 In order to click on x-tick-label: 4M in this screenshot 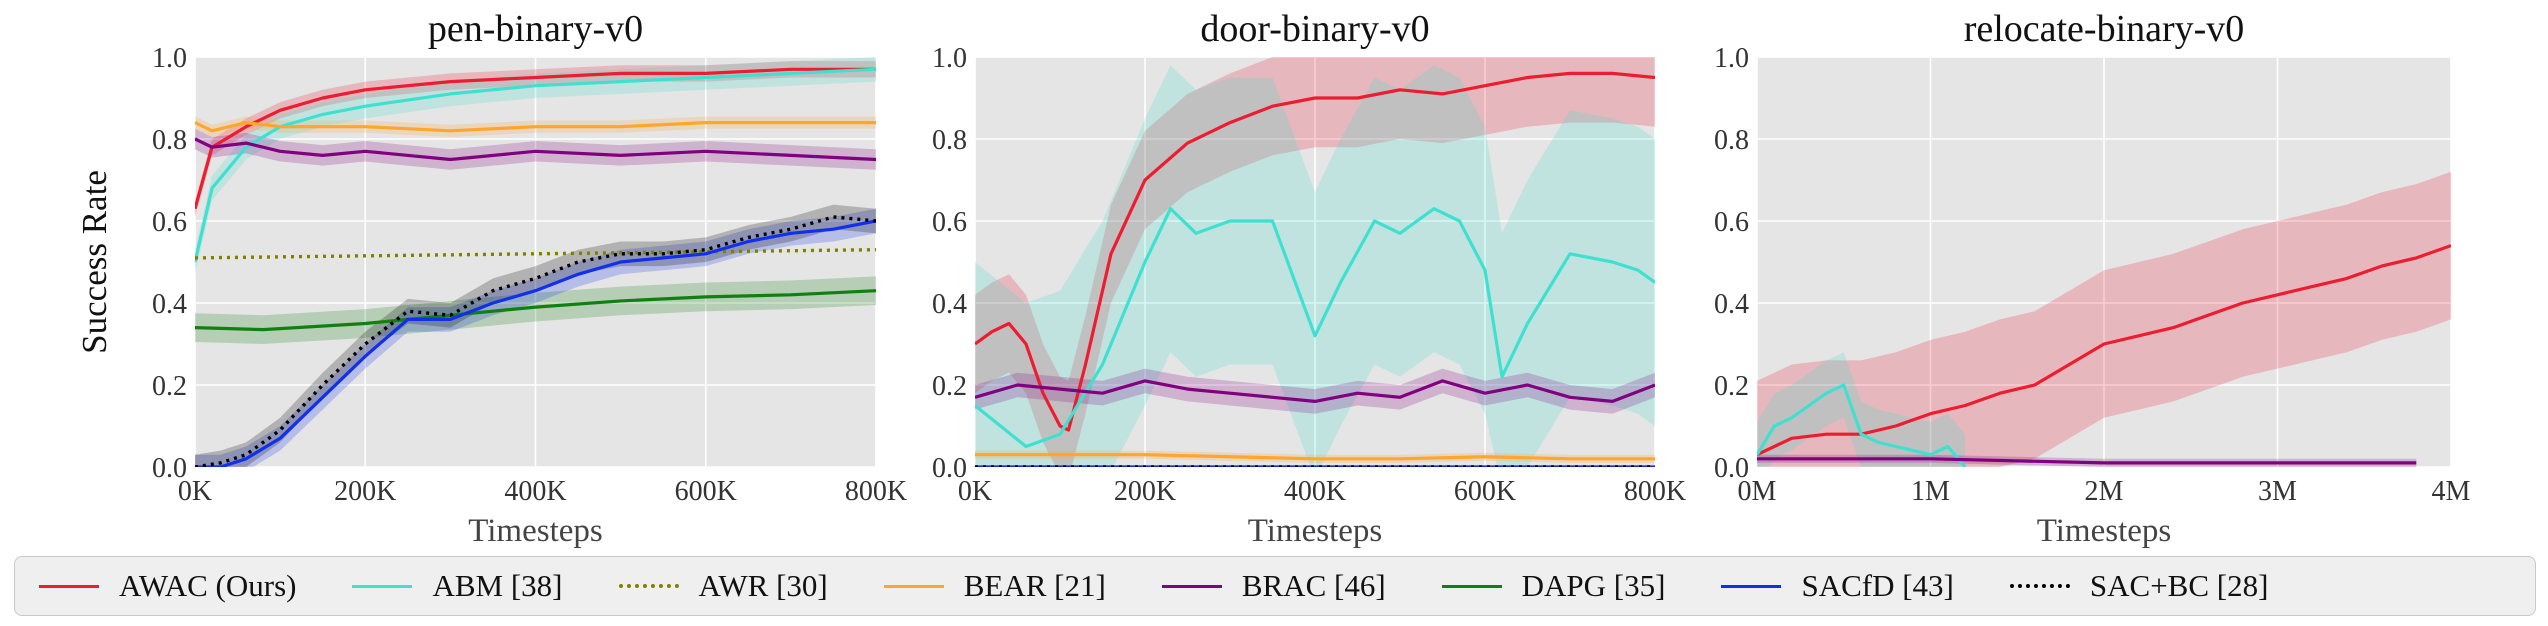, I will do `click(2451, 491)`.